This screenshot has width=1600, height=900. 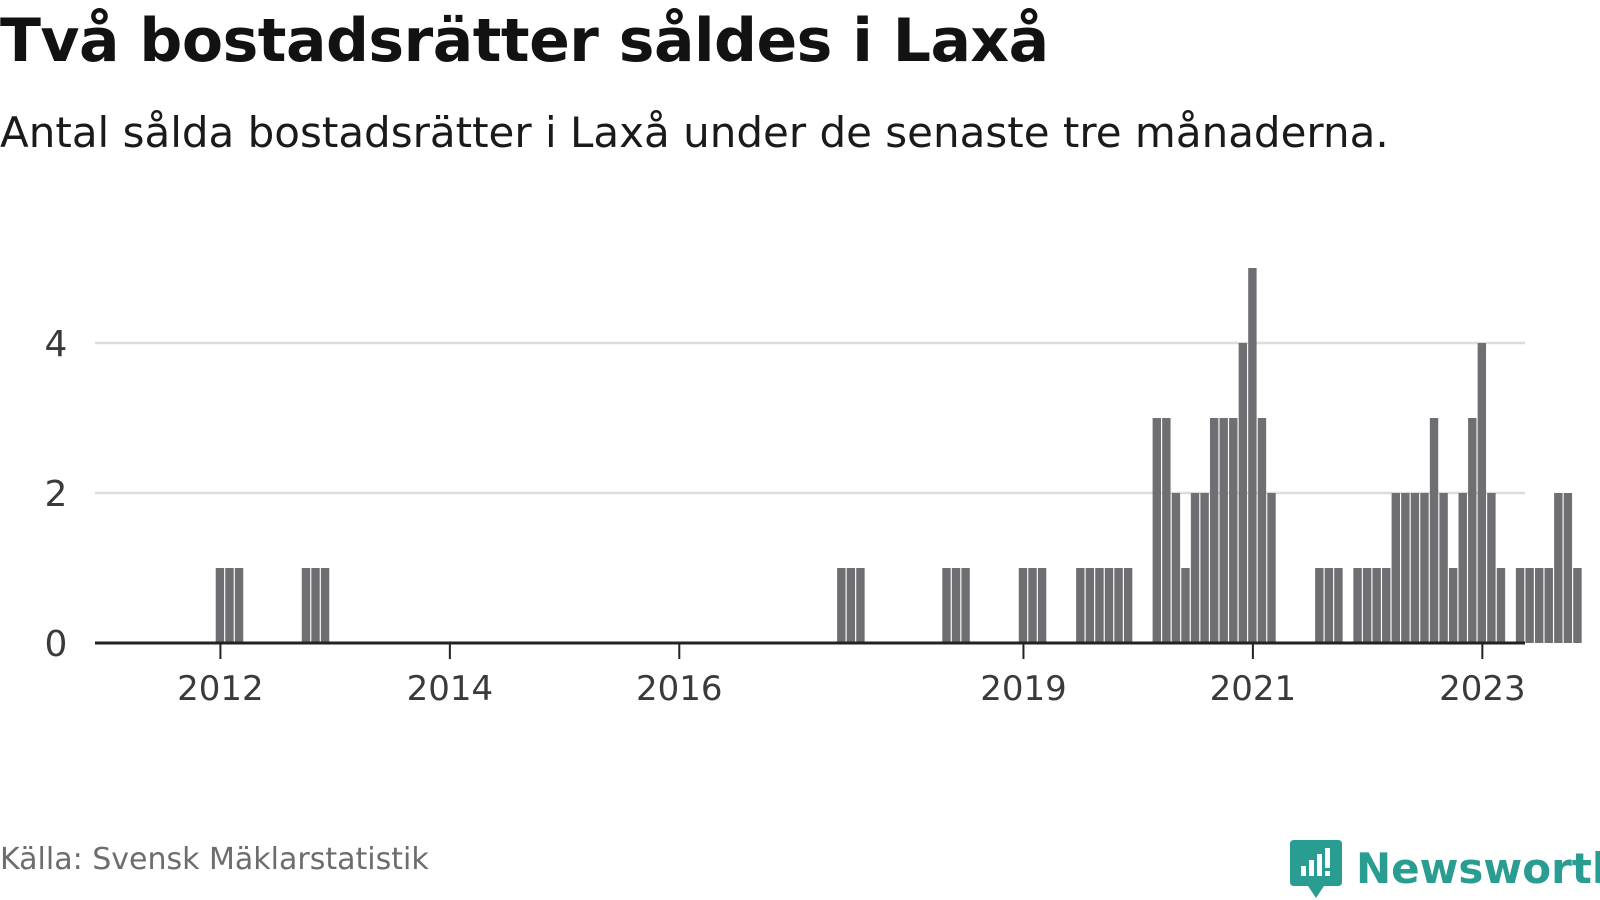 I want to click on x-tick-label: 2014, so click(x=450, y=689).